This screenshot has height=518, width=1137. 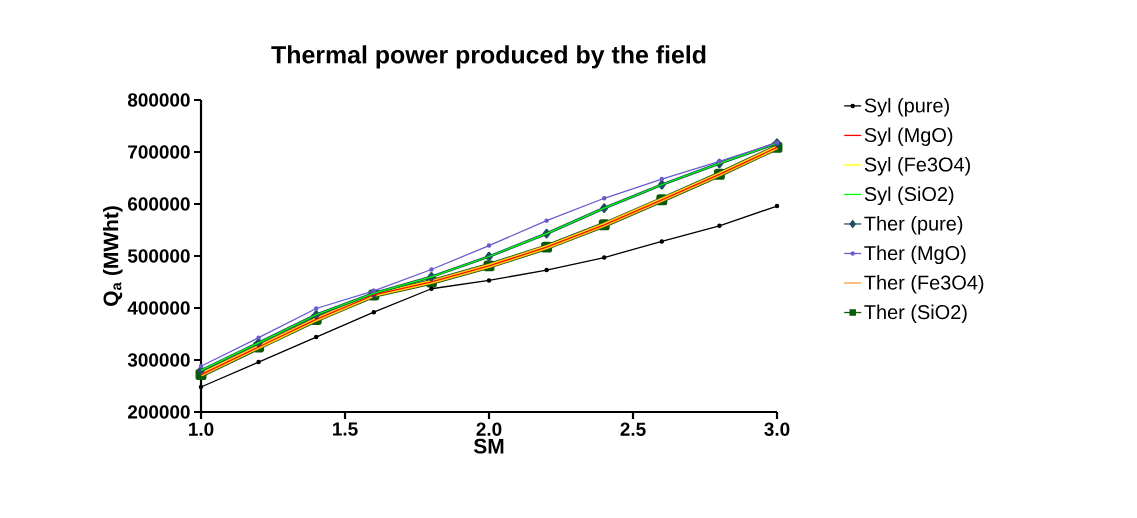 What do you see at coordinates (158, 412) in the screenshot?
I see `y-tick-label: 200000` at bounding box center [158, 412].